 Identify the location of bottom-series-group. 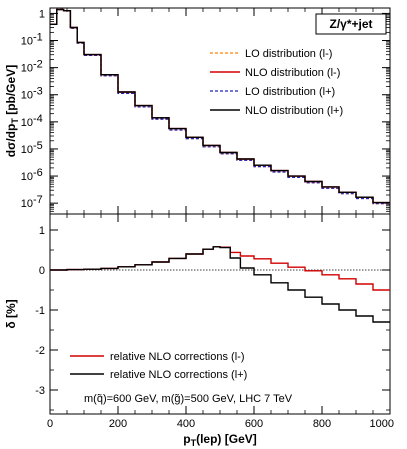
(220, 284).